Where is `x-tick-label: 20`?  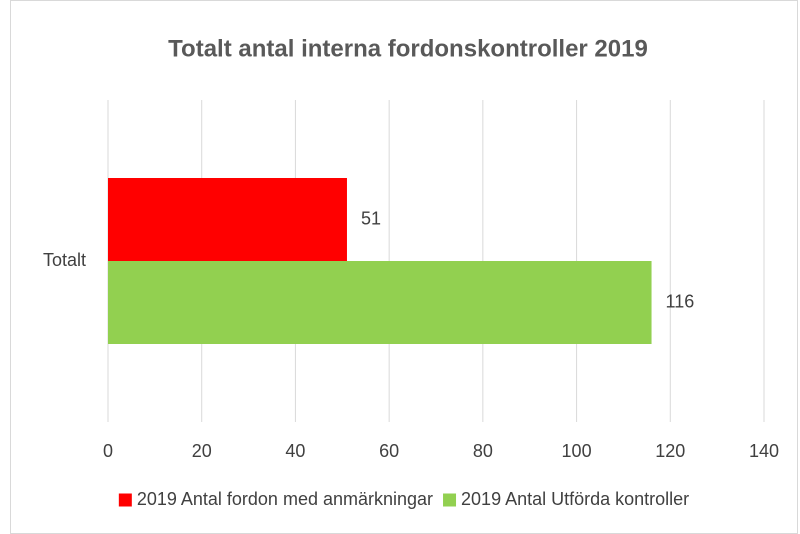 x-tick-label: 20 is located at coordinates (202, 451).